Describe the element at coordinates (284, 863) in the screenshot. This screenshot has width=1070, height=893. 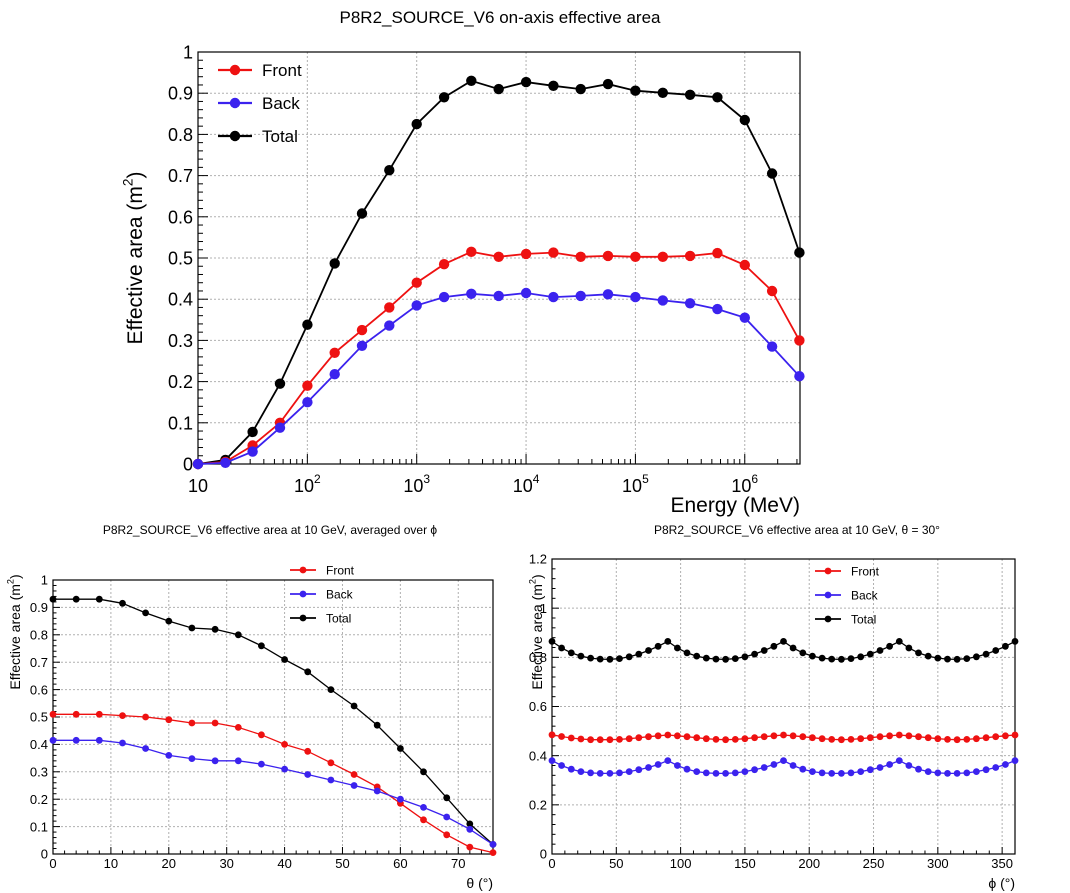
I see `x-tick-label: 40` at that location.